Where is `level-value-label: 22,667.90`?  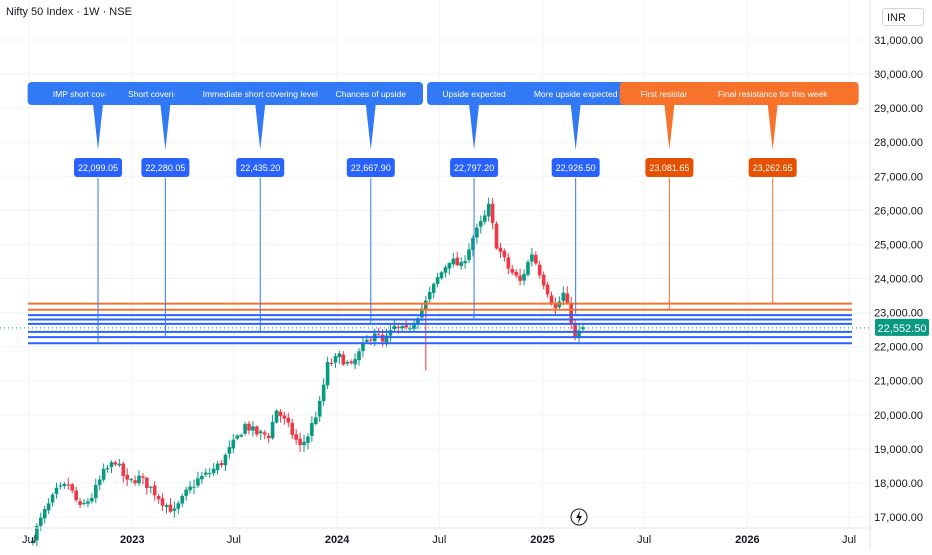 level-value-label: 22,667.90 is located at coordinates (371, 168).